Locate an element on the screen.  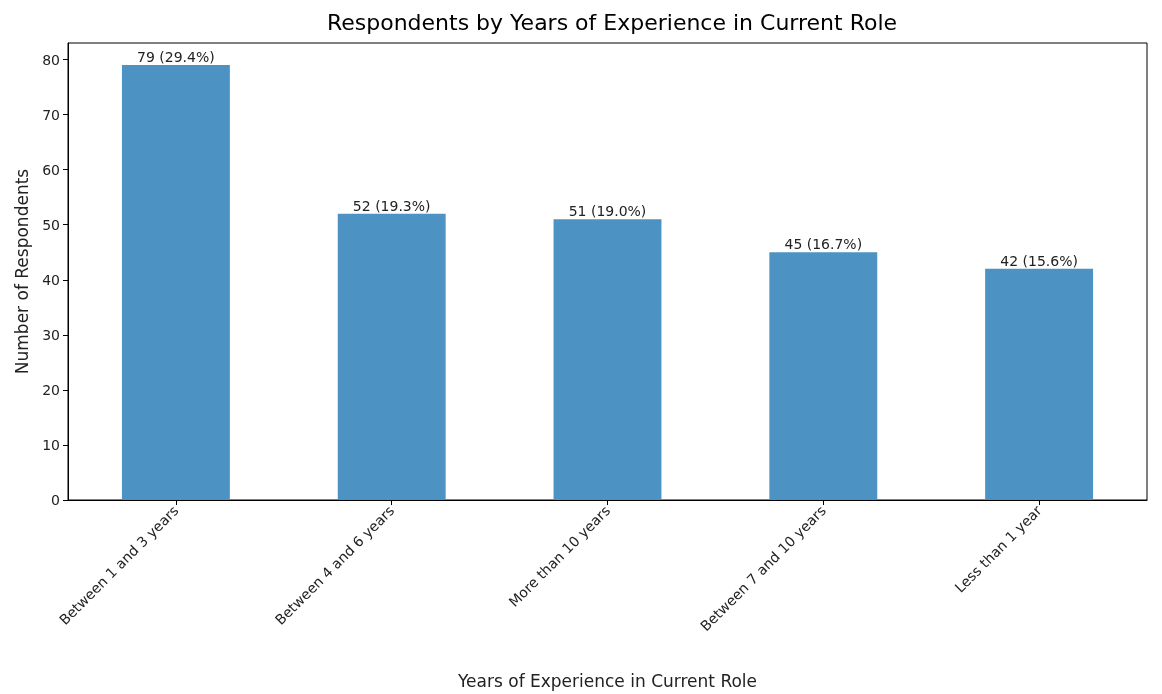
data-label: 45 (16.7%) is located at coordinates (823, 244).